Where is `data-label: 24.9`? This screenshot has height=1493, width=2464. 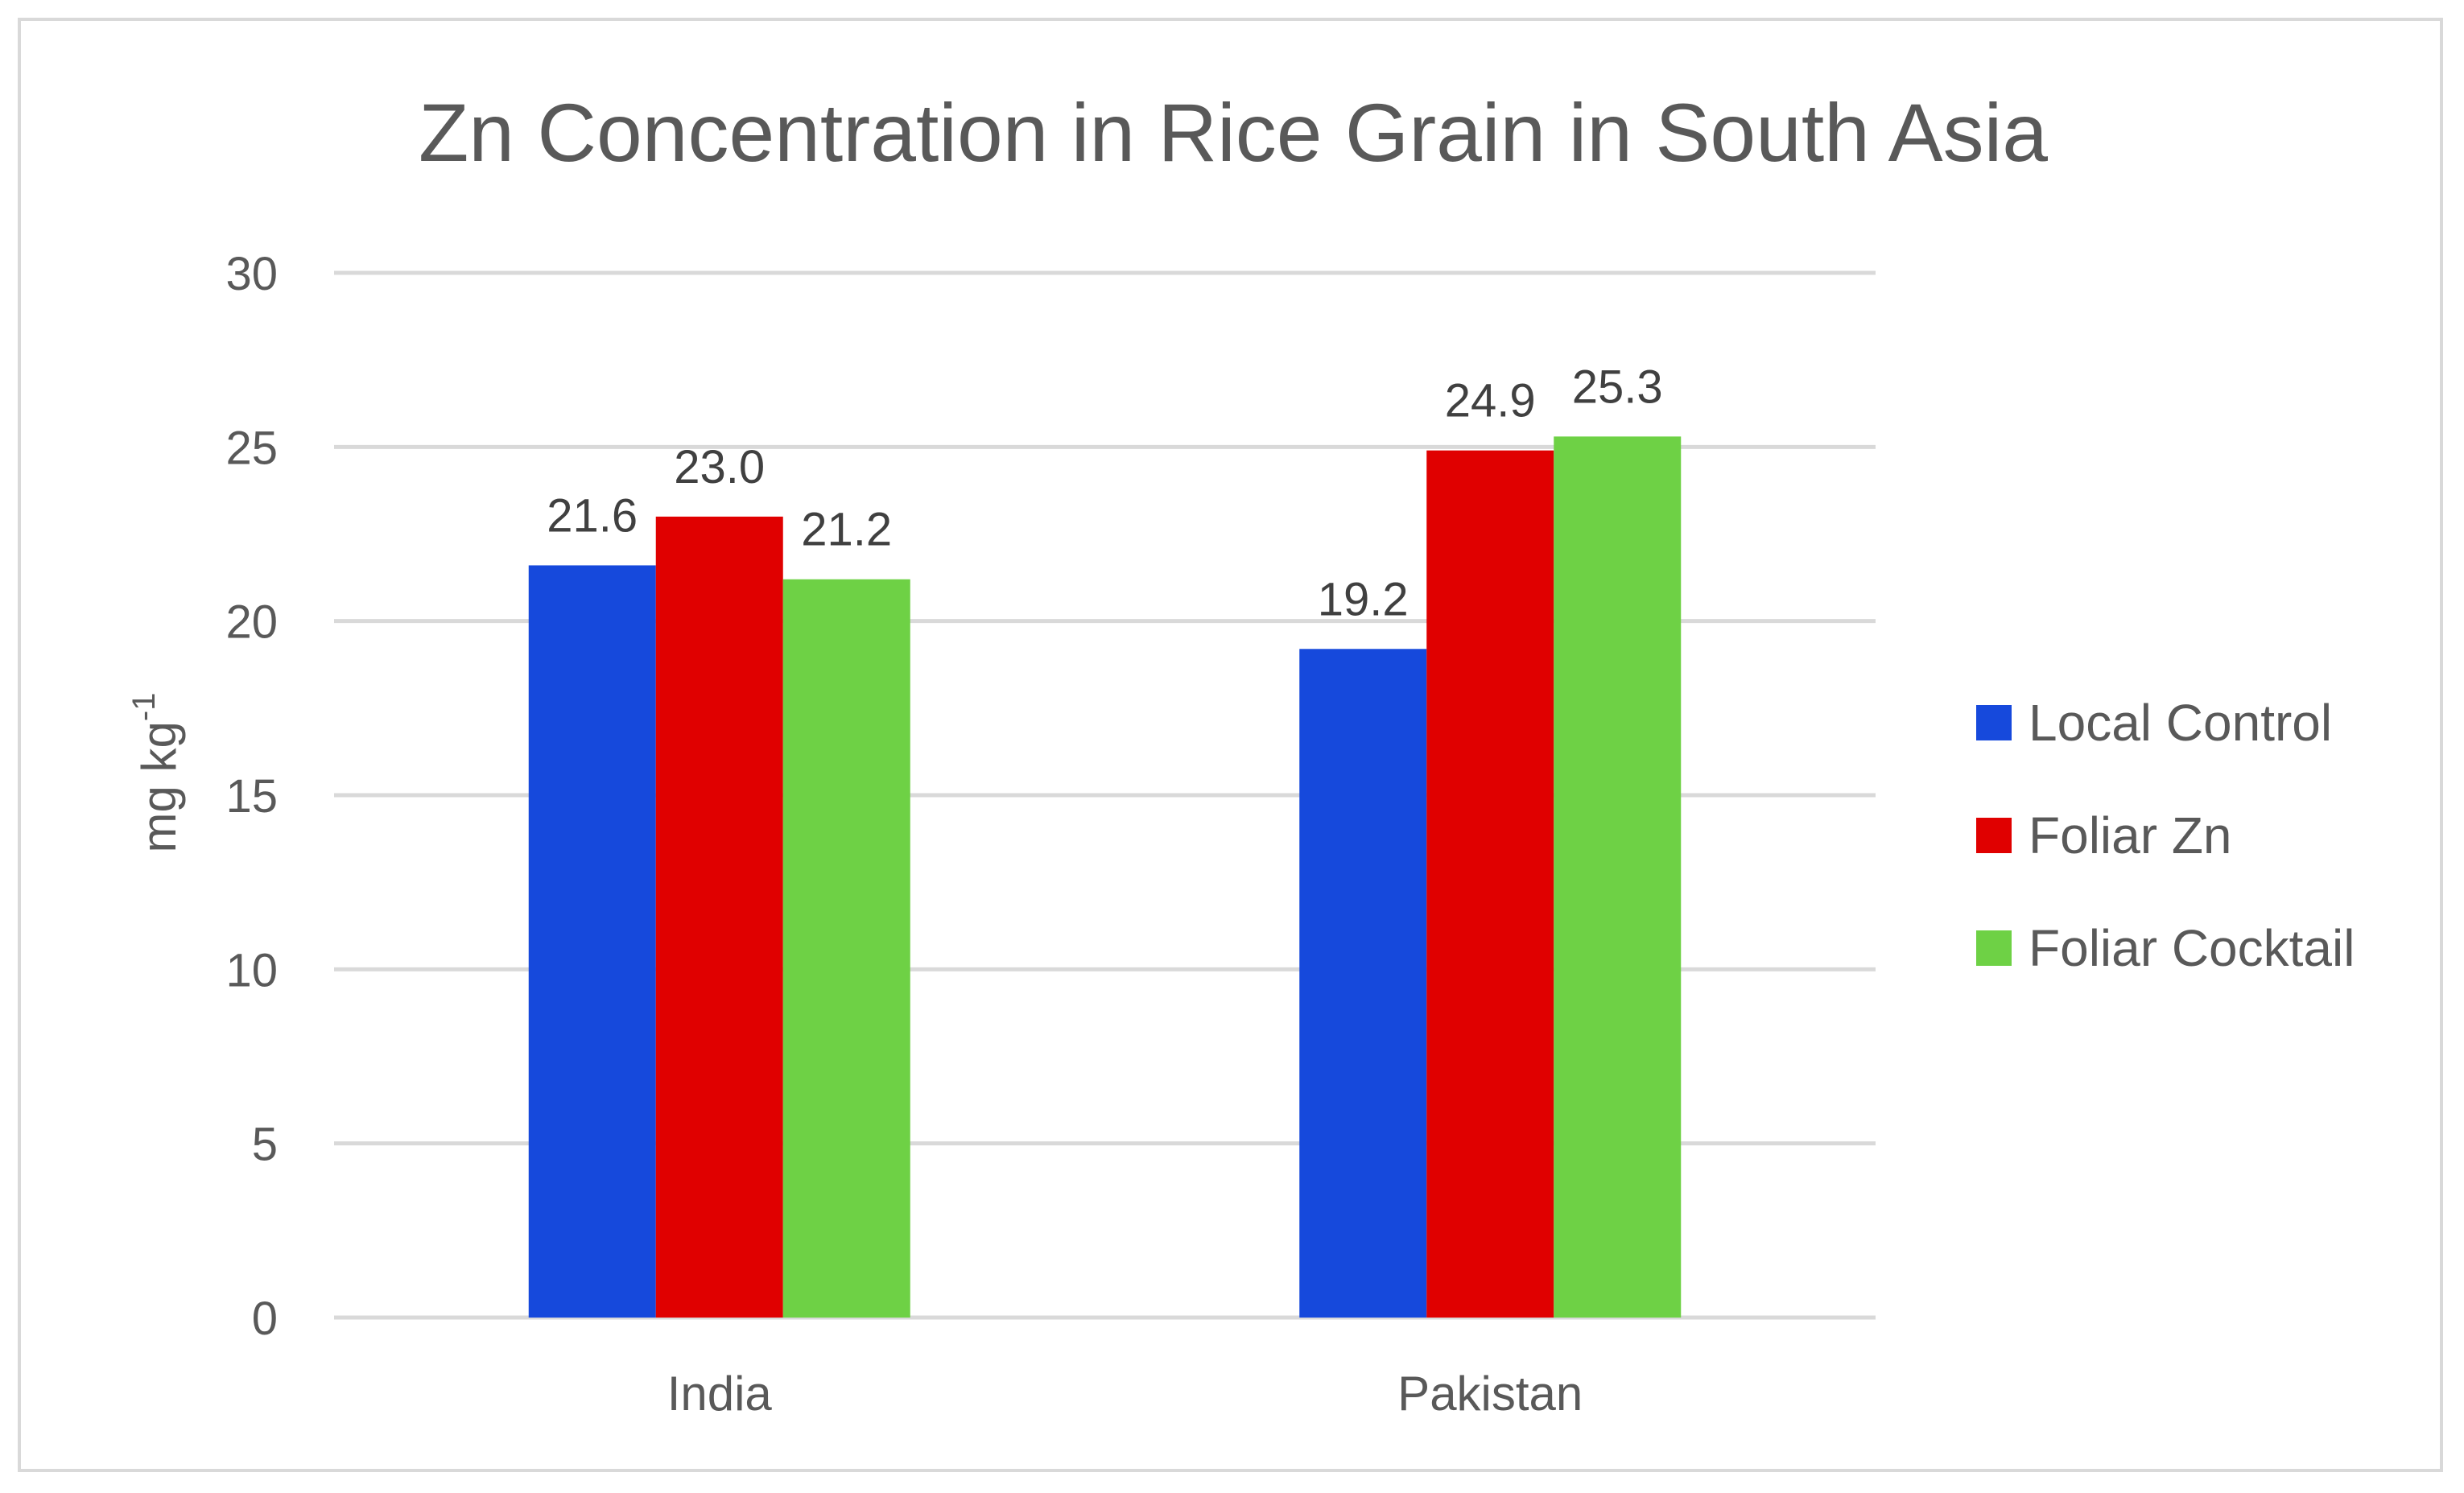 data-label: 24.9 is located at coordinates (1491, 401).